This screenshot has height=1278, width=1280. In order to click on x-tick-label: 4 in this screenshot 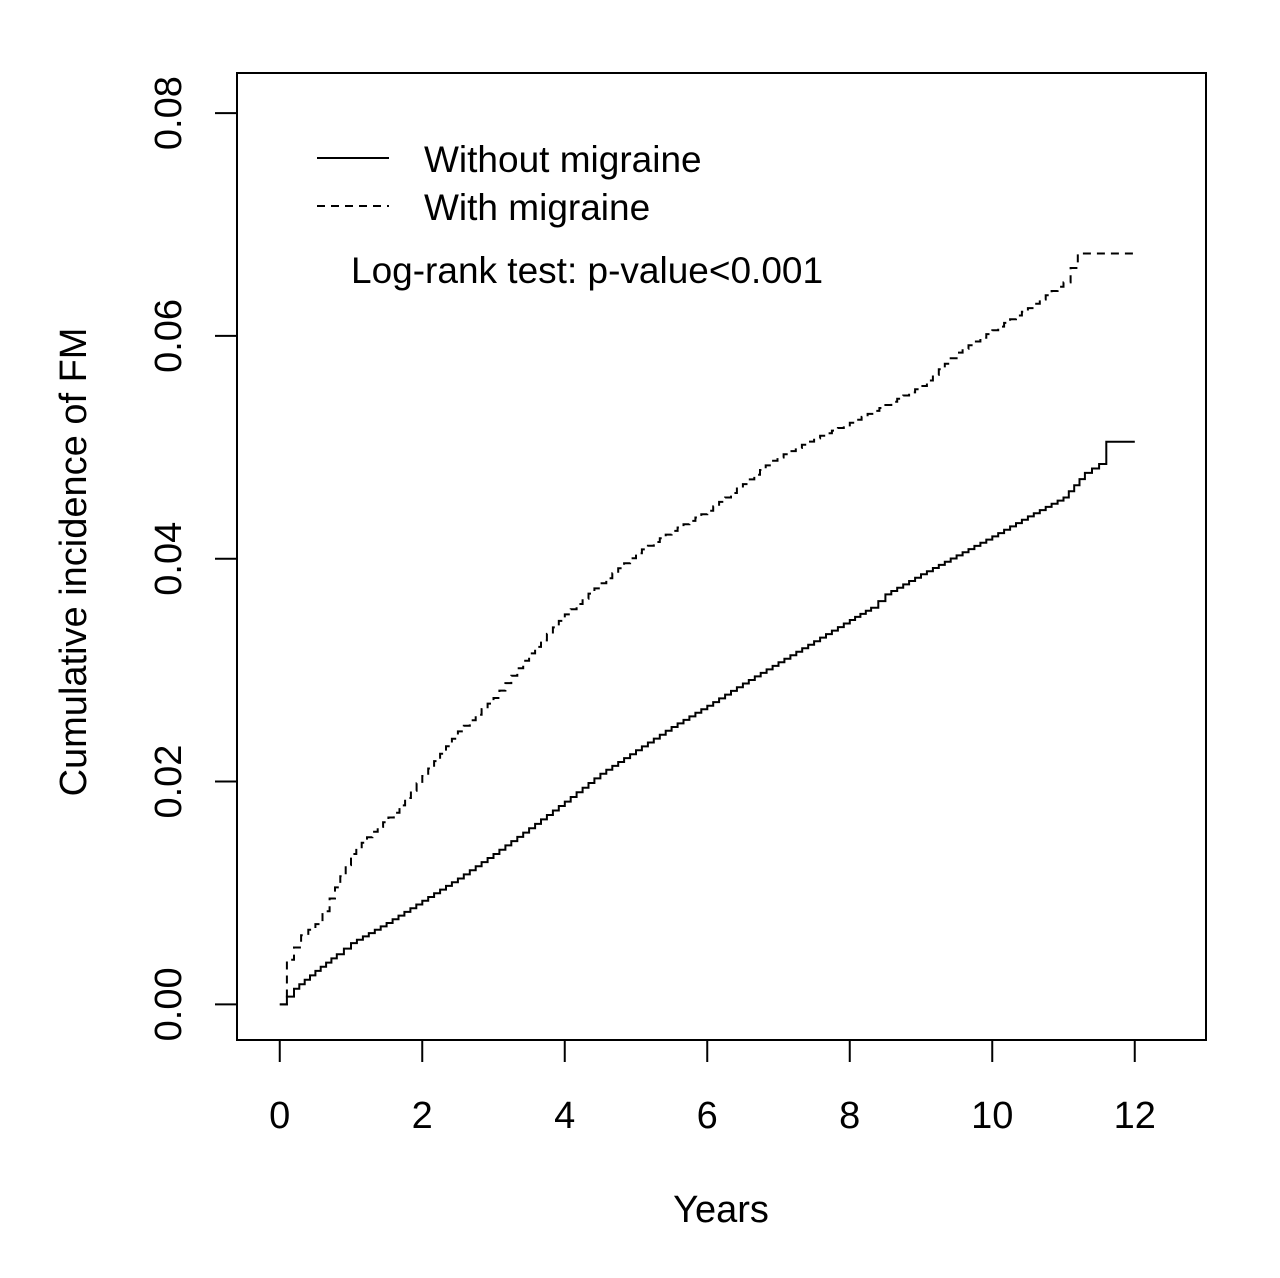, I will do `click(564, 1116)`.